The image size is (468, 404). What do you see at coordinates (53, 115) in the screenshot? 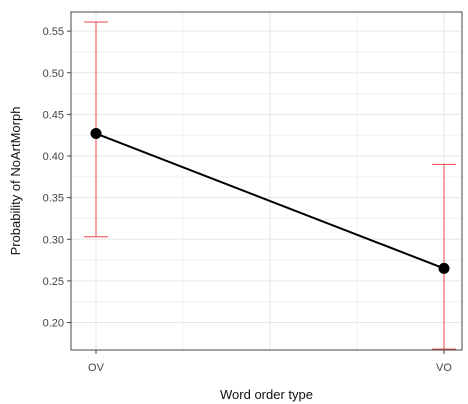
I see `y-tick-label: 0.45` at bounding box center [53, 115].